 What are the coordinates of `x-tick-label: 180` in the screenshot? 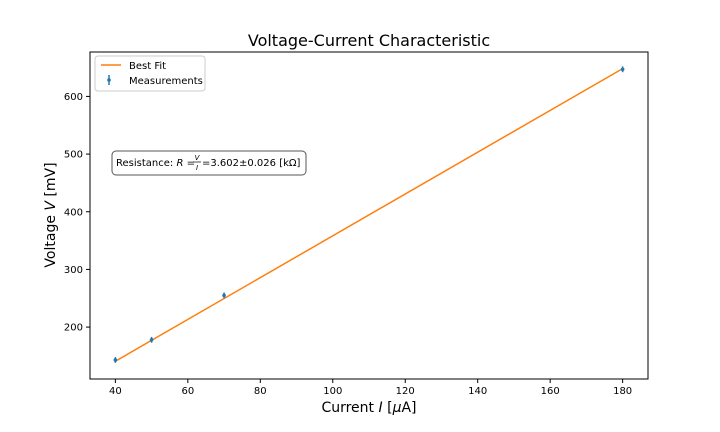 It's located at (622, 391).